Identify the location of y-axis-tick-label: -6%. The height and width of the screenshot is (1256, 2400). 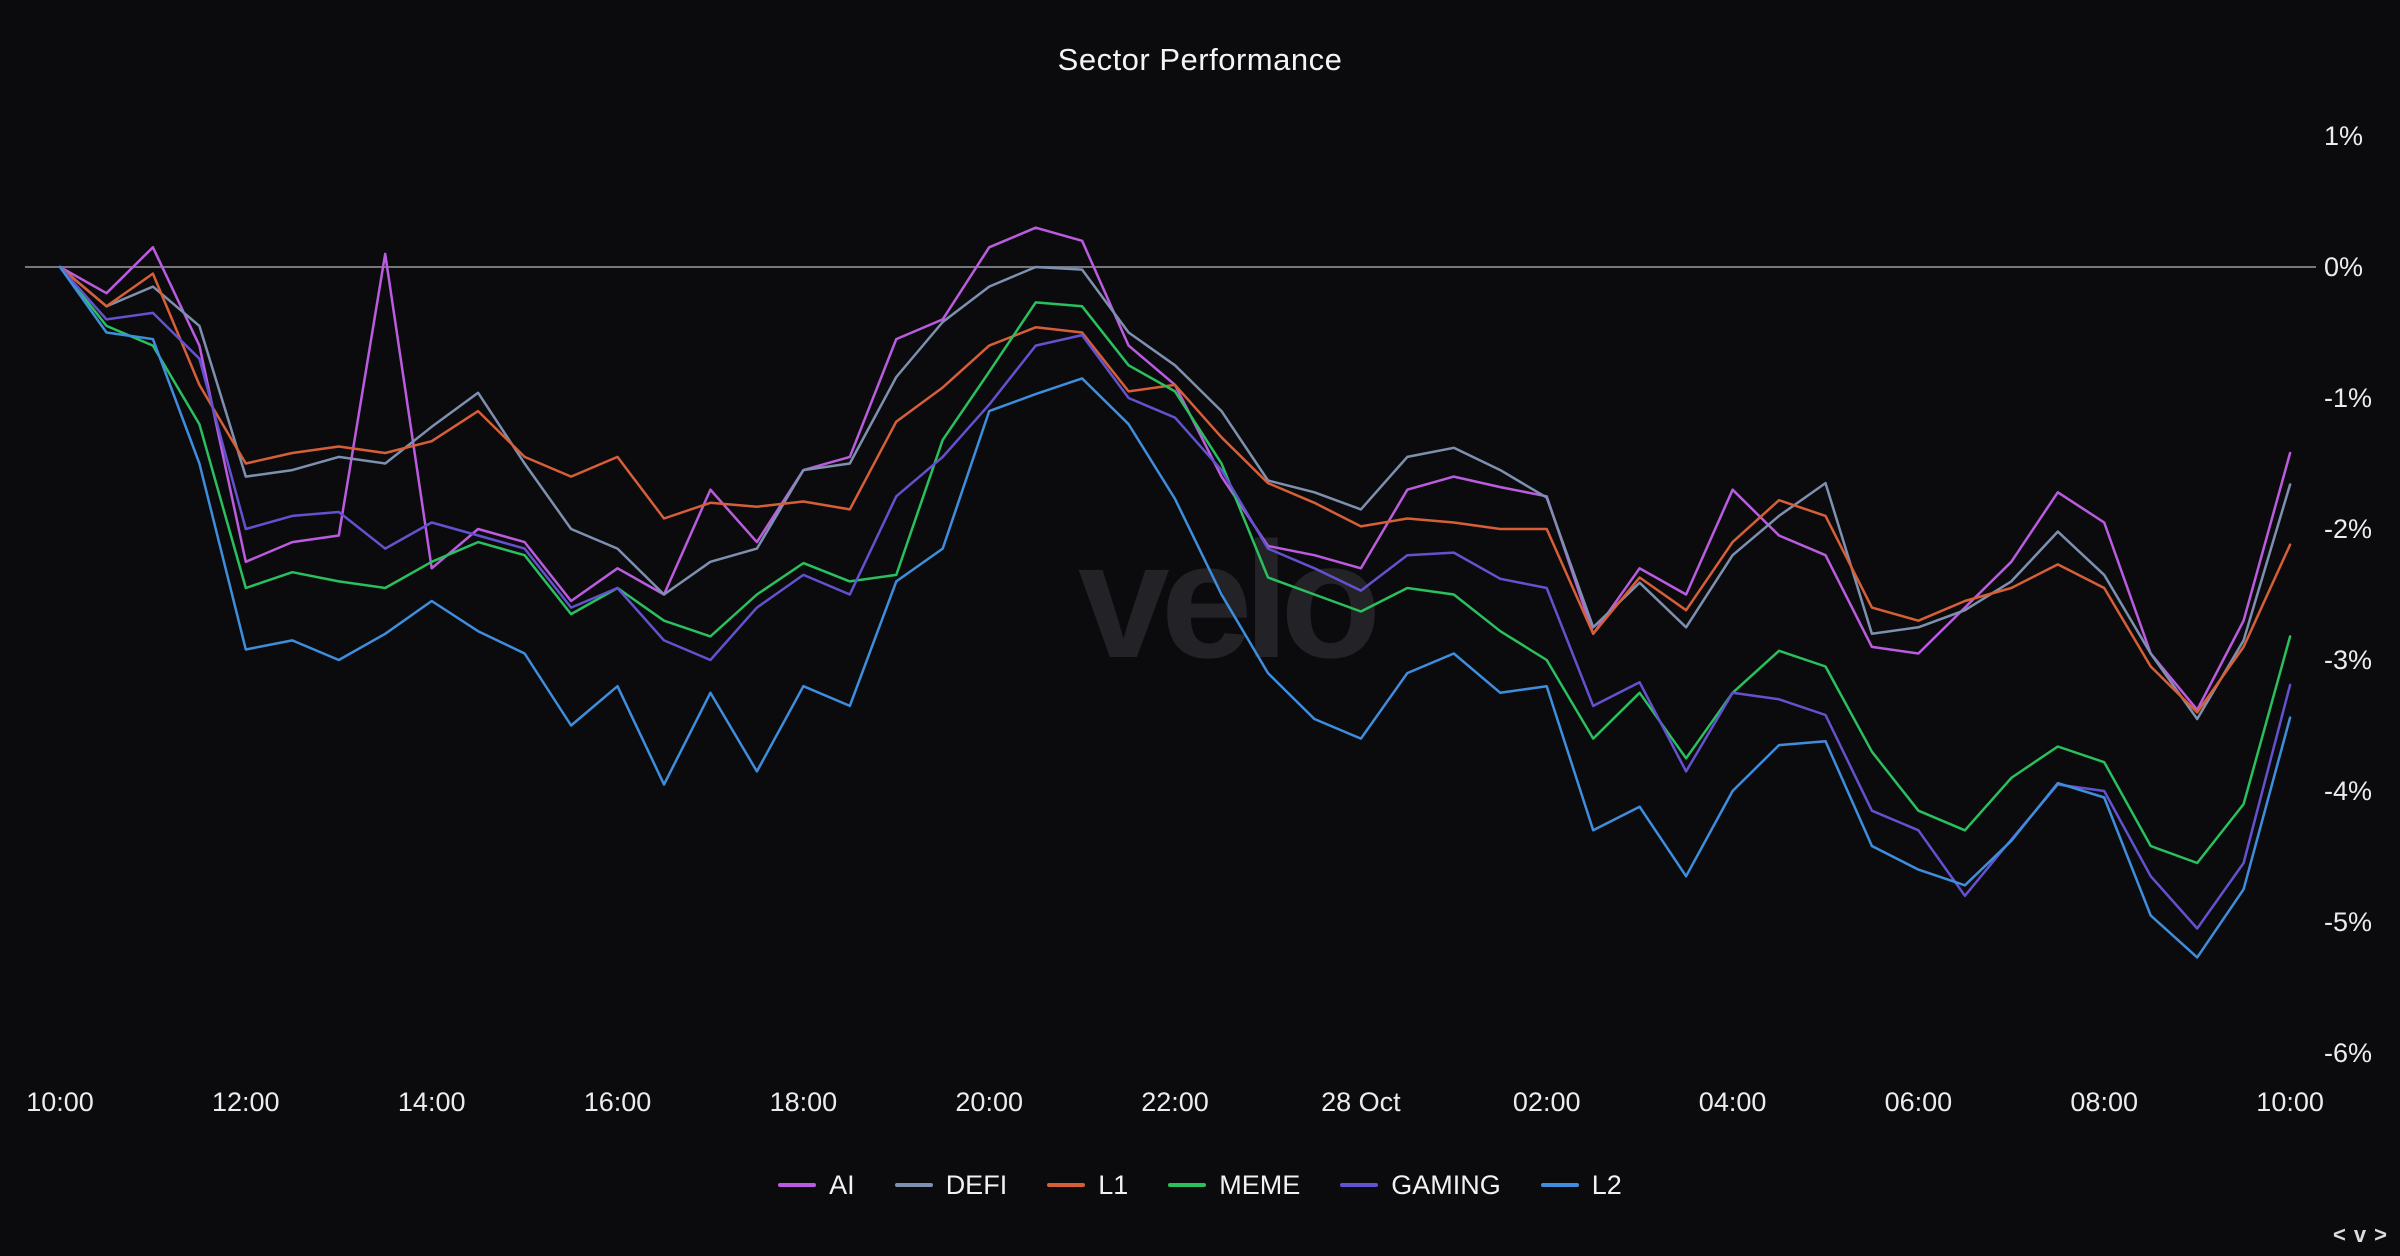
(2348, 1053).